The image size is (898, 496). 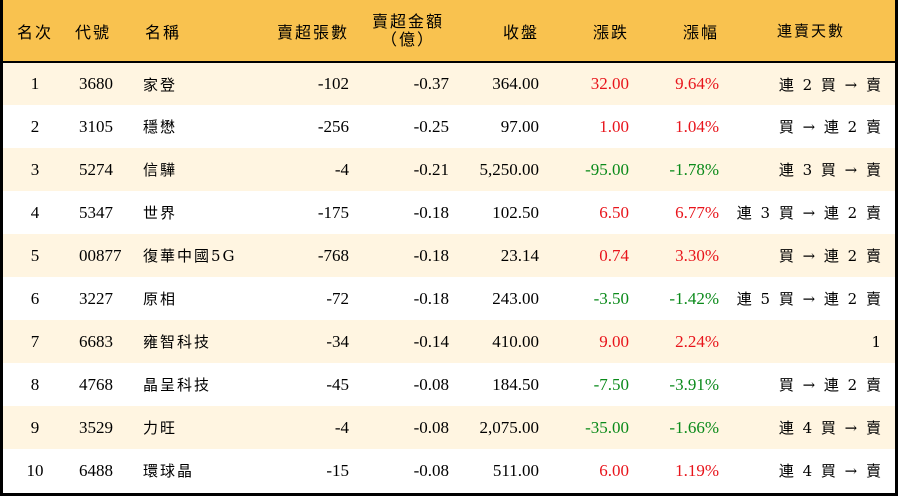 What do you see at coordinates (697, 470) in the screenshot?
I see `cell-change-pct: 1.19%` at bounding box center [697, 470].